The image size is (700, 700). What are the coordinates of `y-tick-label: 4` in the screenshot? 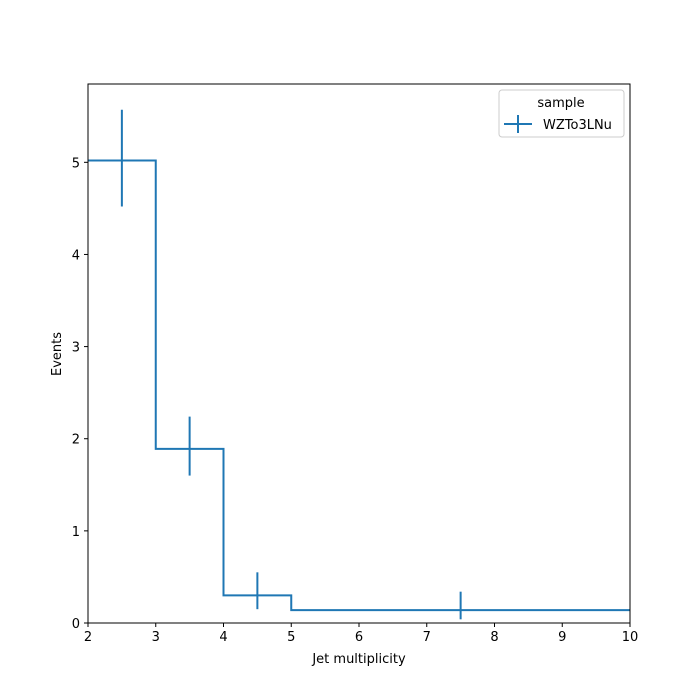 It's located at (76, 255).